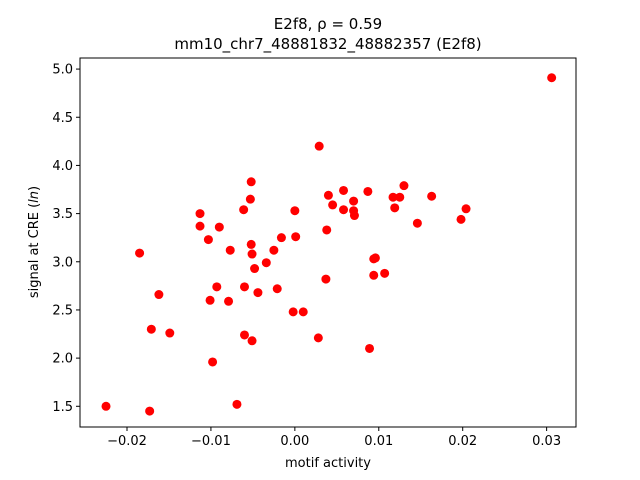 Image resolution: width=640 pixels, height=480 pixels. Describe the element at coordinates (546, 441) in the screenshot. I see `x-tick-label: 0.03` at that location.